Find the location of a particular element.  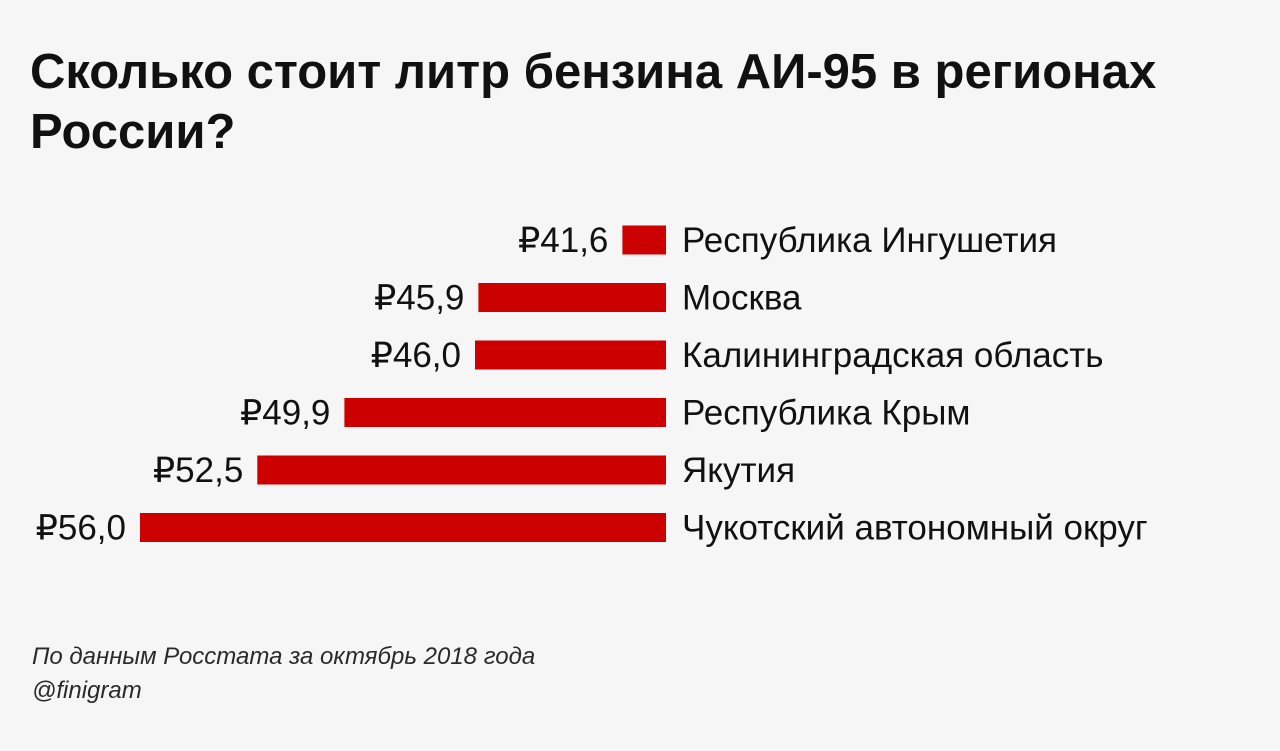

value-label: ₽56,0 is located at coordinates (81, 528).